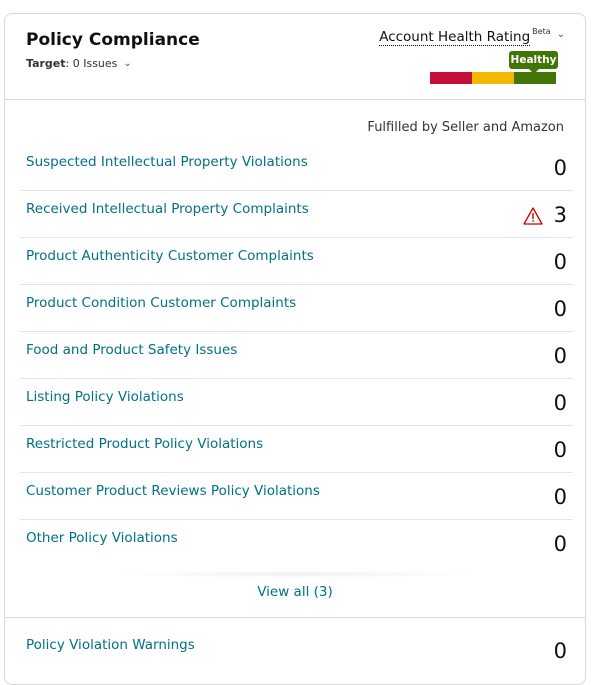 Image resolution: width=591 pixels, height=685 pixels. I want to click on target-label: Target, so click(46, 63).